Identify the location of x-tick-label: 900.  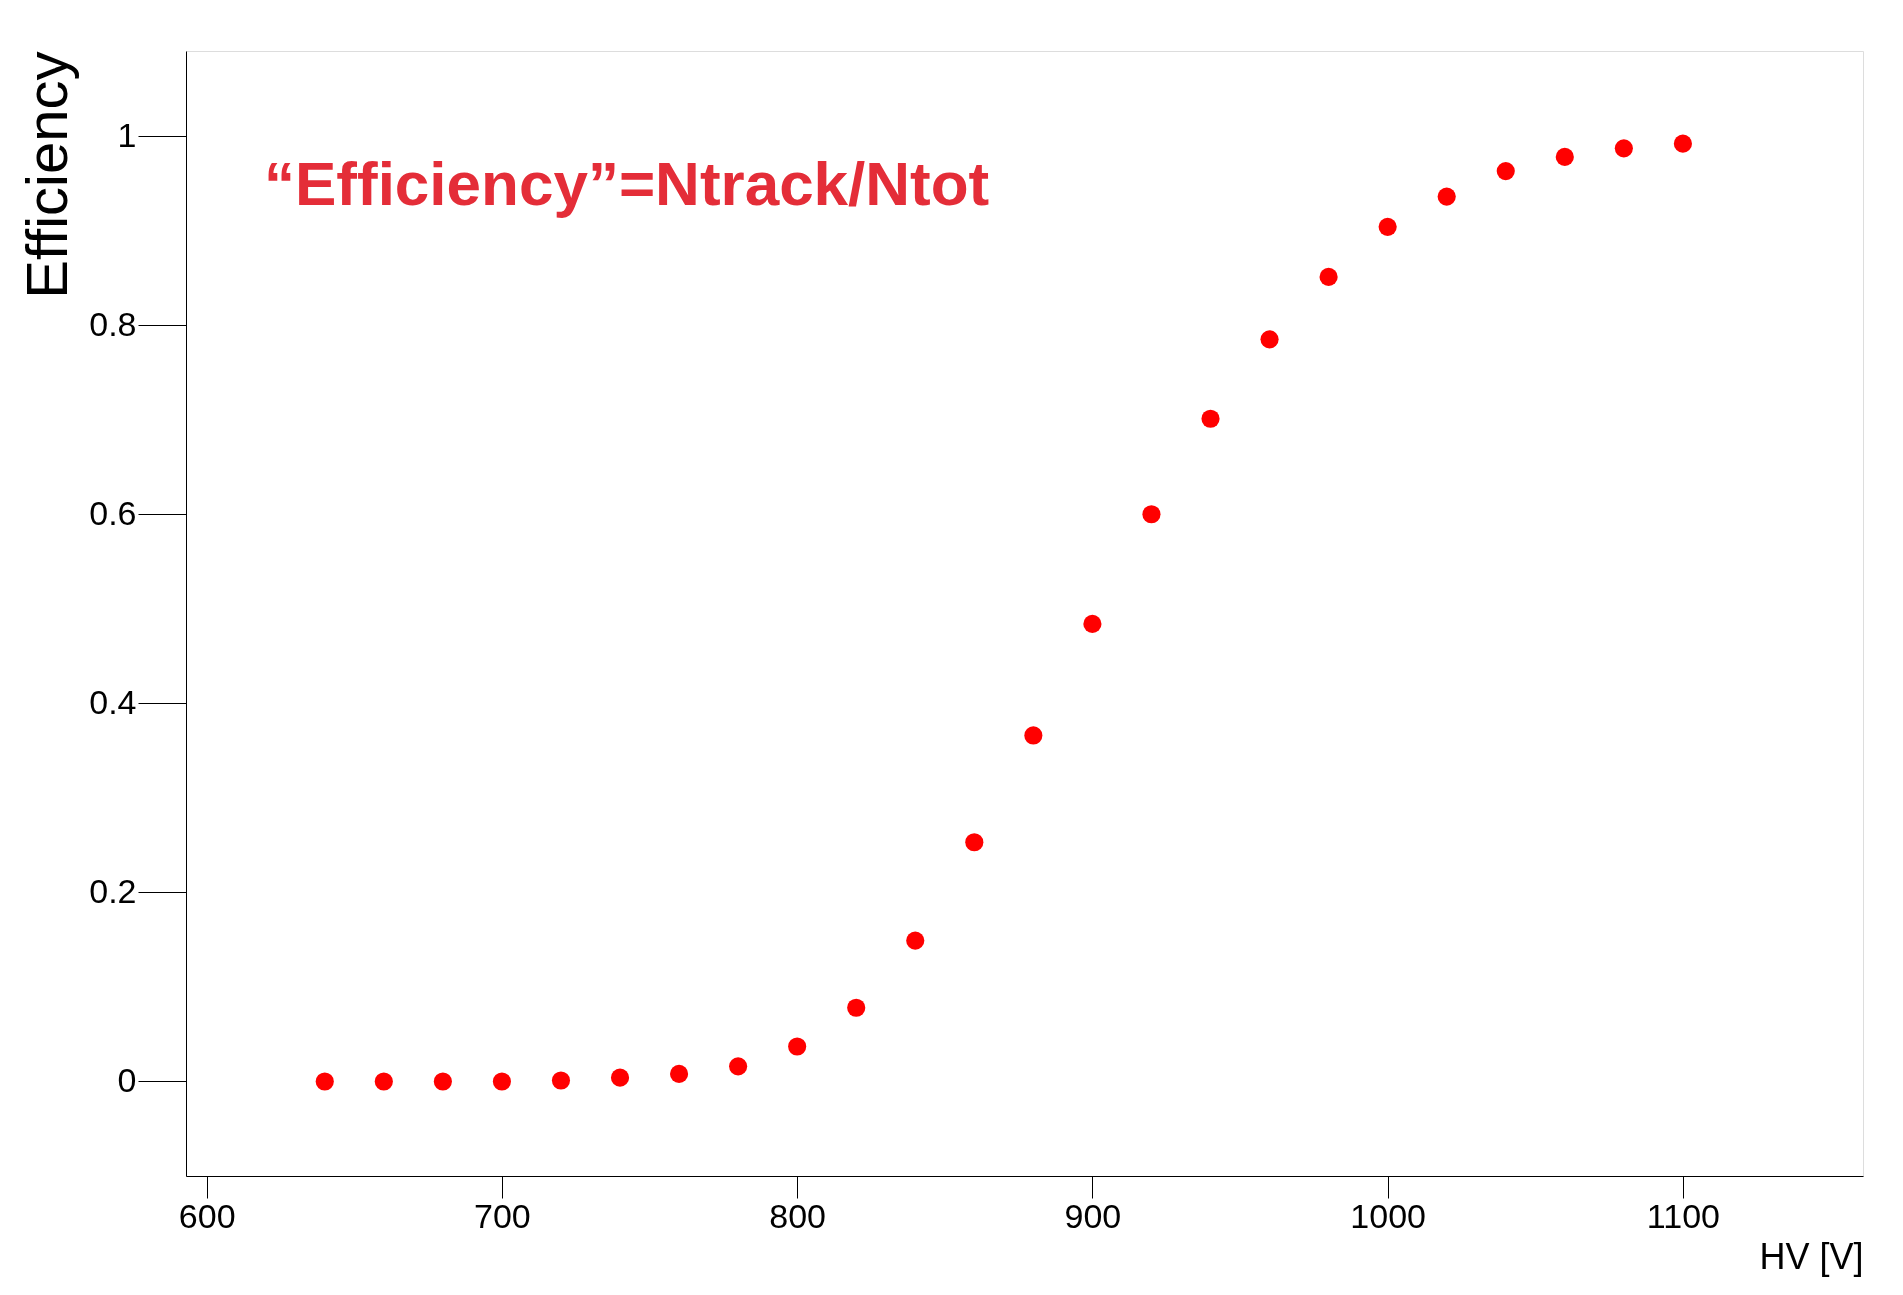
(1093, 1215).